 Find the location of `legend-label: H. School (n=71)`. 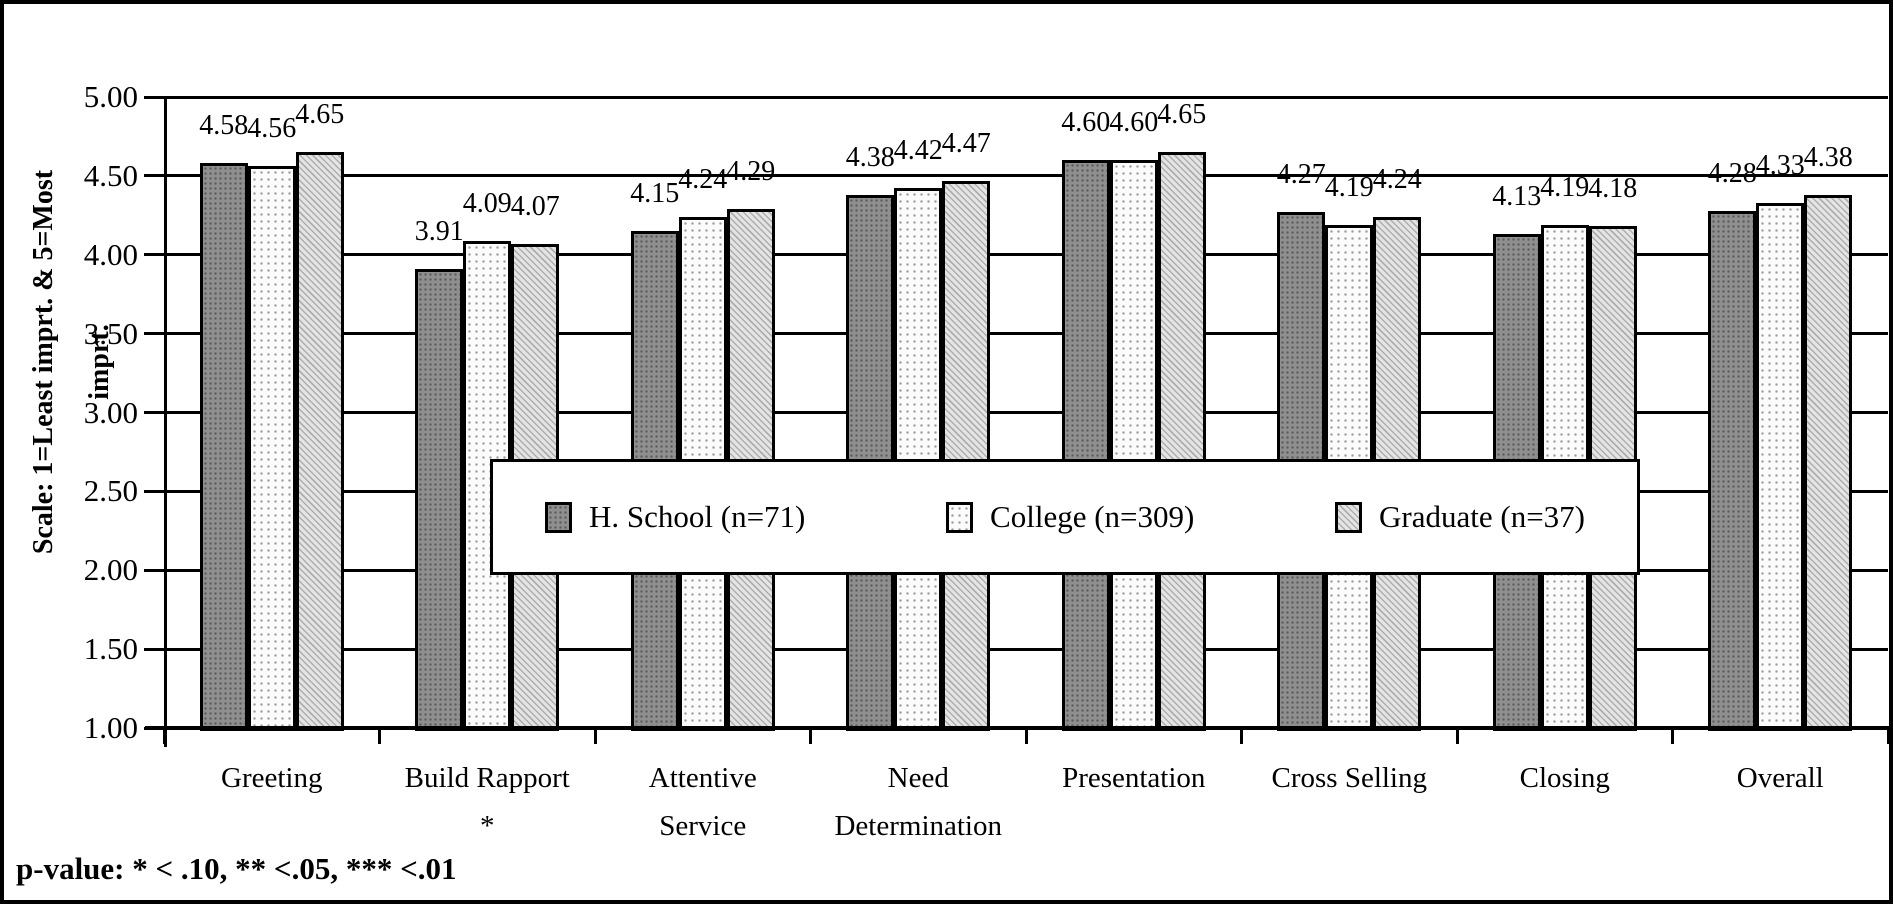

legend-label: H. School (n=71) is located at coordinates (697, 516).